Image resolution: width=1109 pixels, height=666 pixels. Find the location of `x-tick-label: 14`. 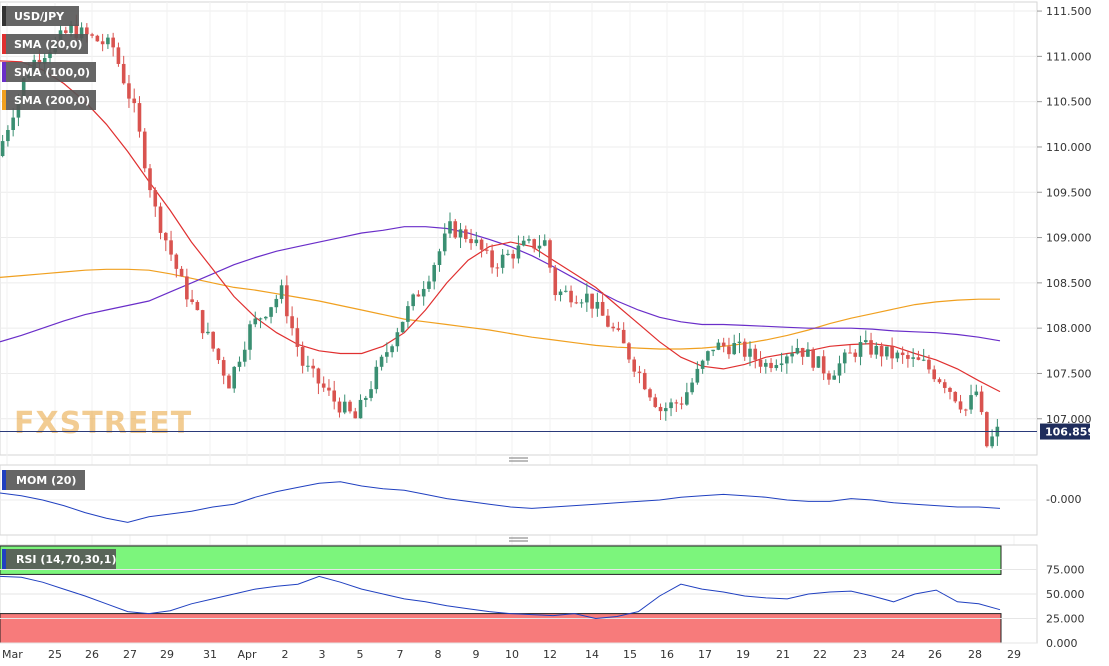

x-tick-label: 14 is located at coordinates (592, 654).